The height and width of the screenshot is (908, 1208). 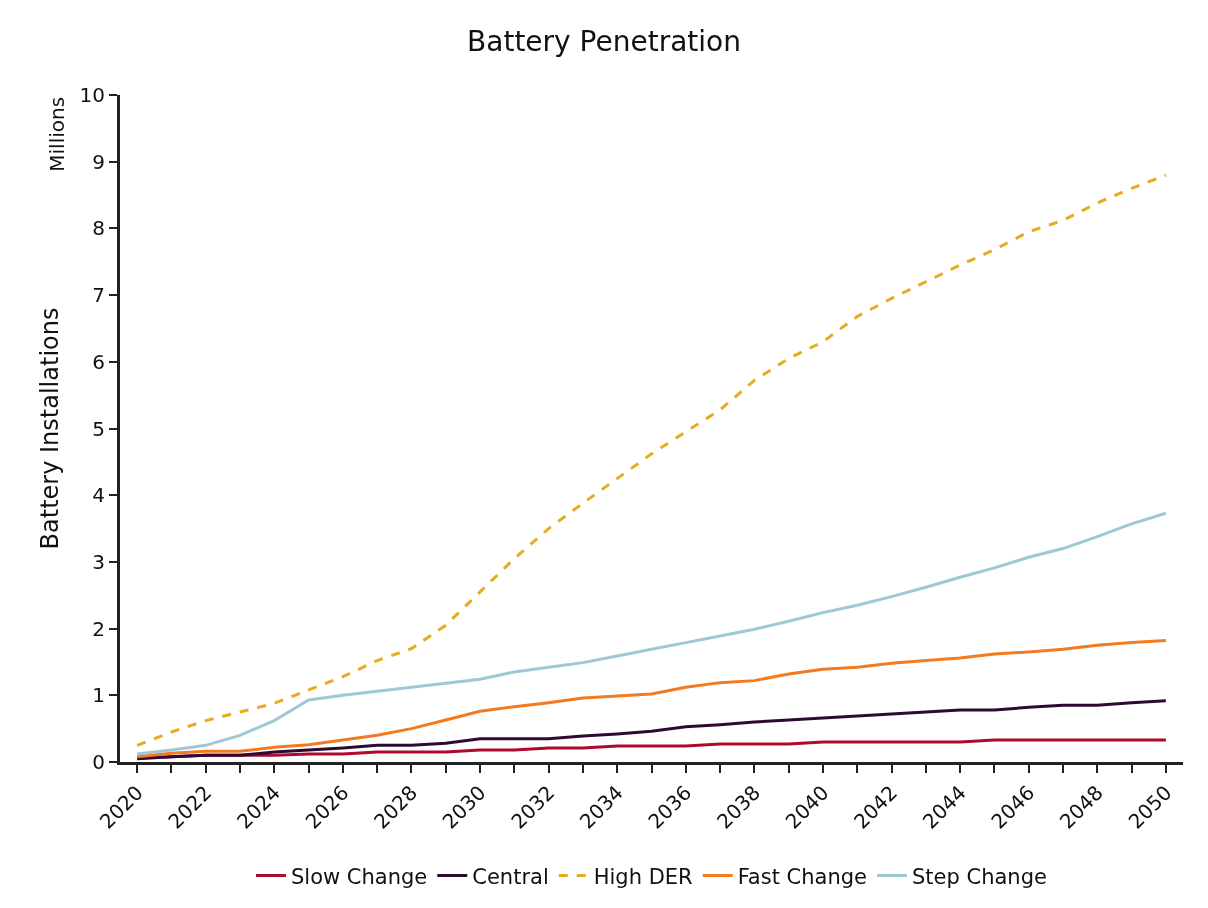 What do you see at coordinates (98, 695) in the screenshot?
I see `y-tick-label: 1` at bounding box center [98, 695].